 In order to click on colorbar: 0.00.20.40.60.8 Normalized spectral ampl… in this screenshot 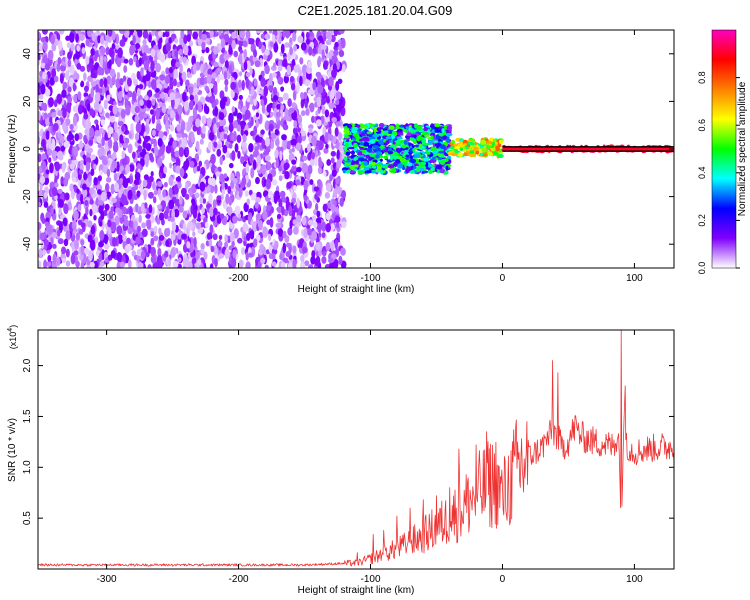, I will do `click(722, 151)`.